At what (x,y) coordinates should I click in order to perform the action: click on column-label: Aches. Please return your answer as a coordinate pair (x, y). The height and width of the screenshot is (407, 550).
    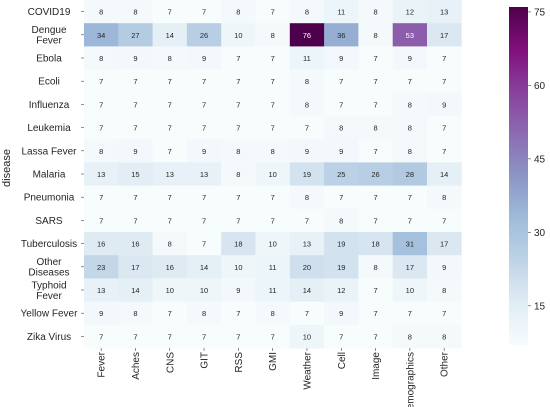
    Looking at the image, I should click on (136, 366).